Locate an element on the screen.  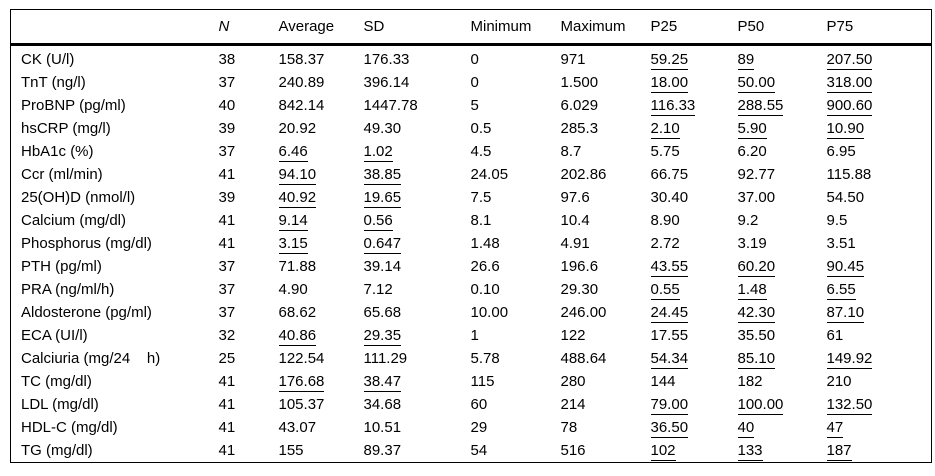
table-cell: 7.12 is located at coordinates (407, 289).